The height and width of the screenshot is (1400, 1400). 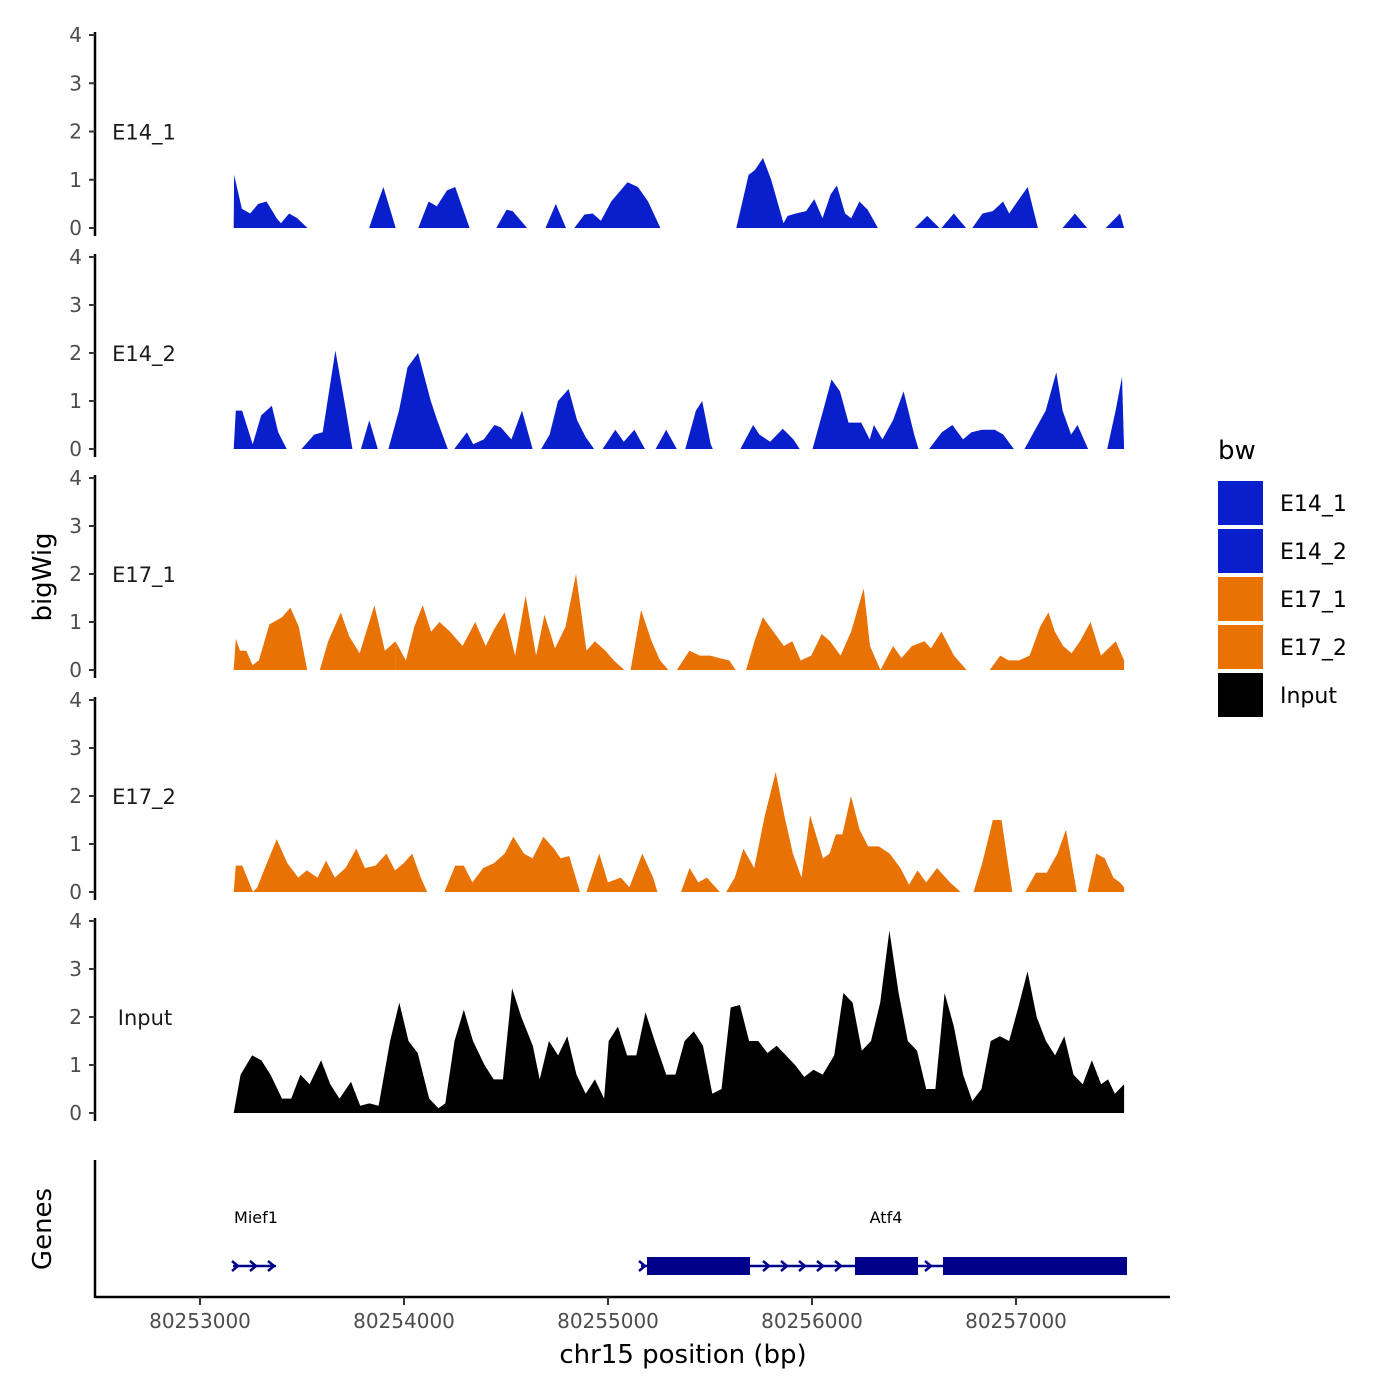 I want to click on track-E14_1: 0 1 2 3 4 E14_1, so click(x=597, y=131).